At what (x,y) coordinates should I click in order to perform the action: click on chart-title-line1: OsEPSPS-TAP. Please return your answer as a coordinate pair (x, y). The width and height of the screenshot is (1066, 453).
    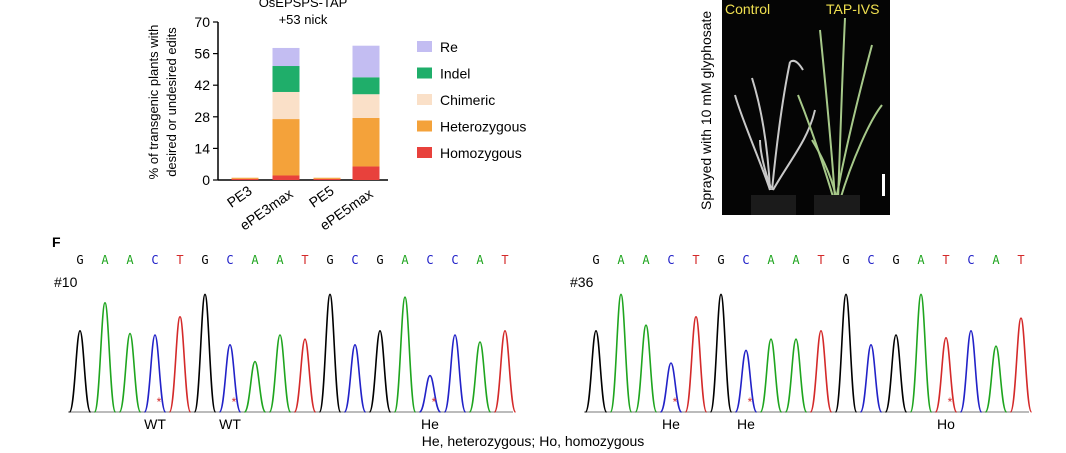
    Looking at the image, I should click on (303, 5).